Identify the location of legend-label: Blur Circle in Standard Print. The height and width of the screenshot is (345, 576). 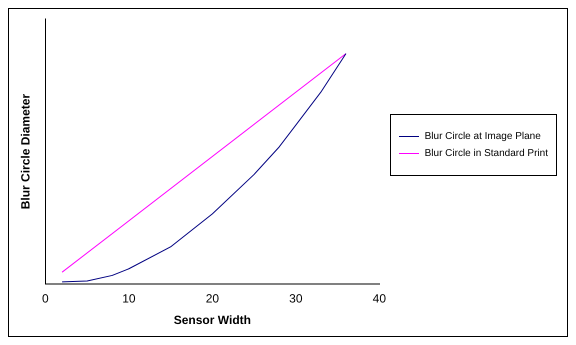
(486, 153).